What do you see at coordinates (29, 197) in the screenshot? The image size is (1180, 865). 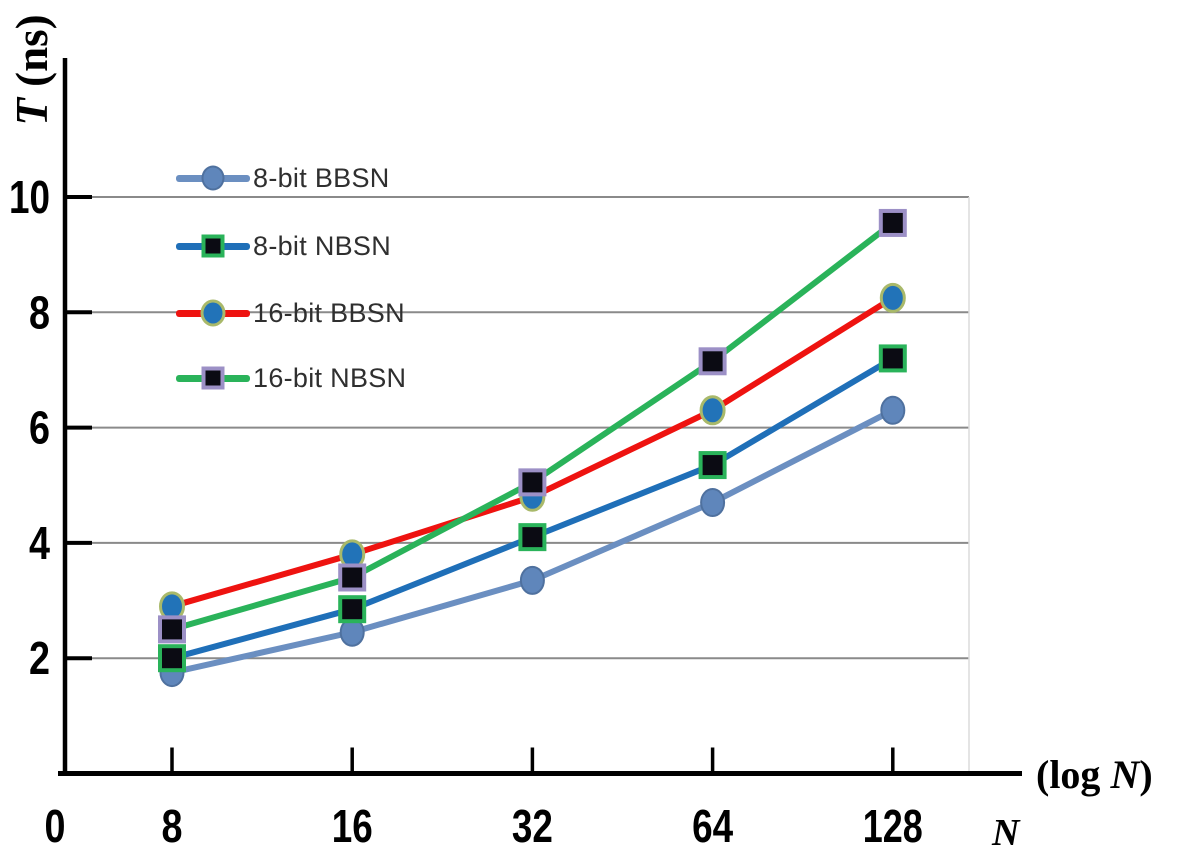 I see `y-tick-label-10: 10` at bounding box center [29, 197].